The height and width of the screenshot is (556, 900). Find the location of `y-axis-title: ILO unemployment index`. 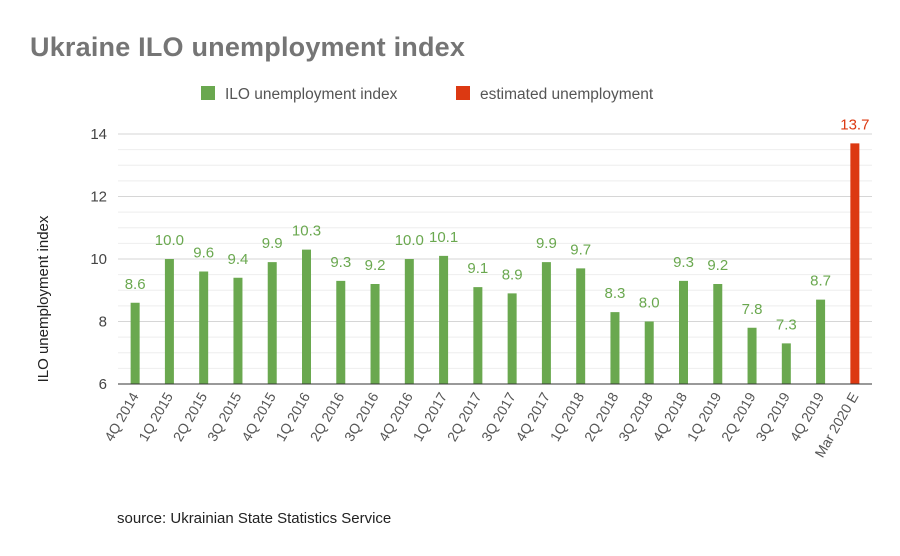

y-axis-title: ILO unemployment index is located at coordinates (43, 298).